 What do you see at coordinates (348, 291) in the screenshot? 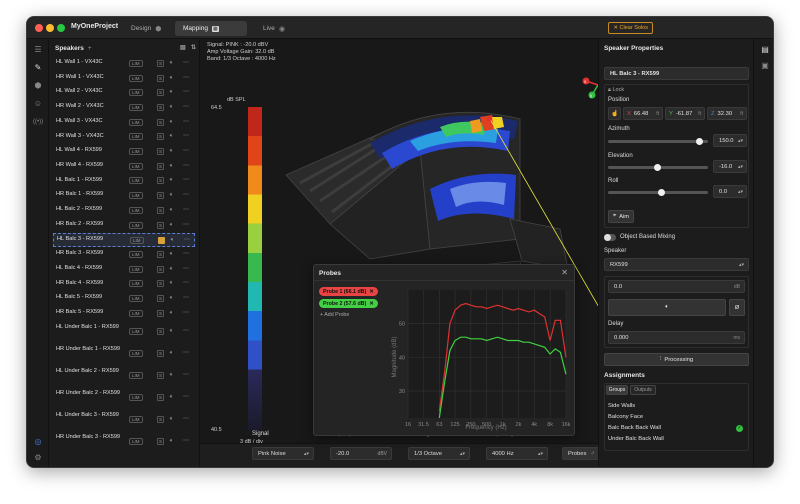
I see `probe-1-chip: Probe 1 (66.1 dB) ✕` at bounding box center [348, 291].